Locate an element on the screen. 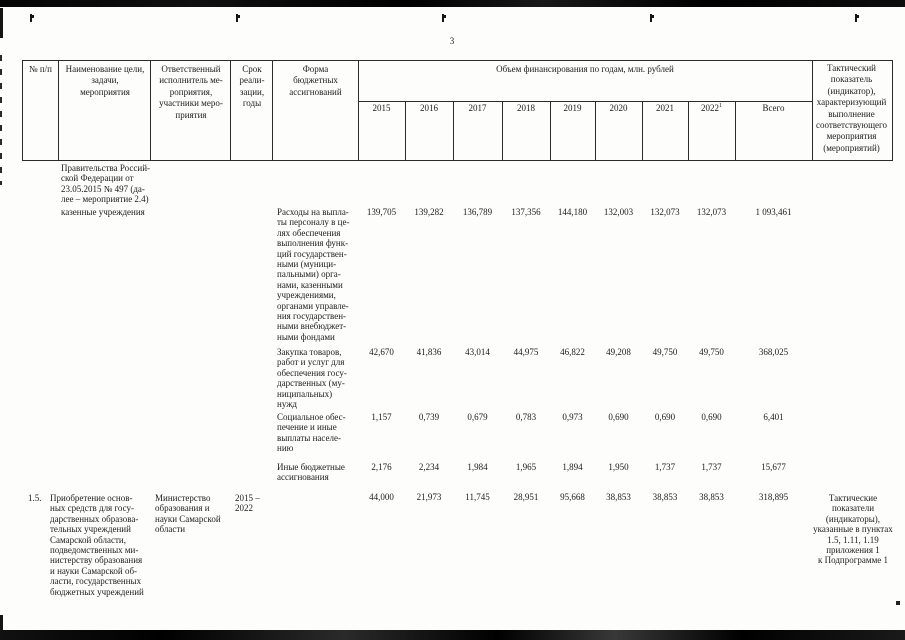 Image resolution: width=905 pixels, height=640 pixels. amount-cell: 28,951 is located at coordinates (526, 497).